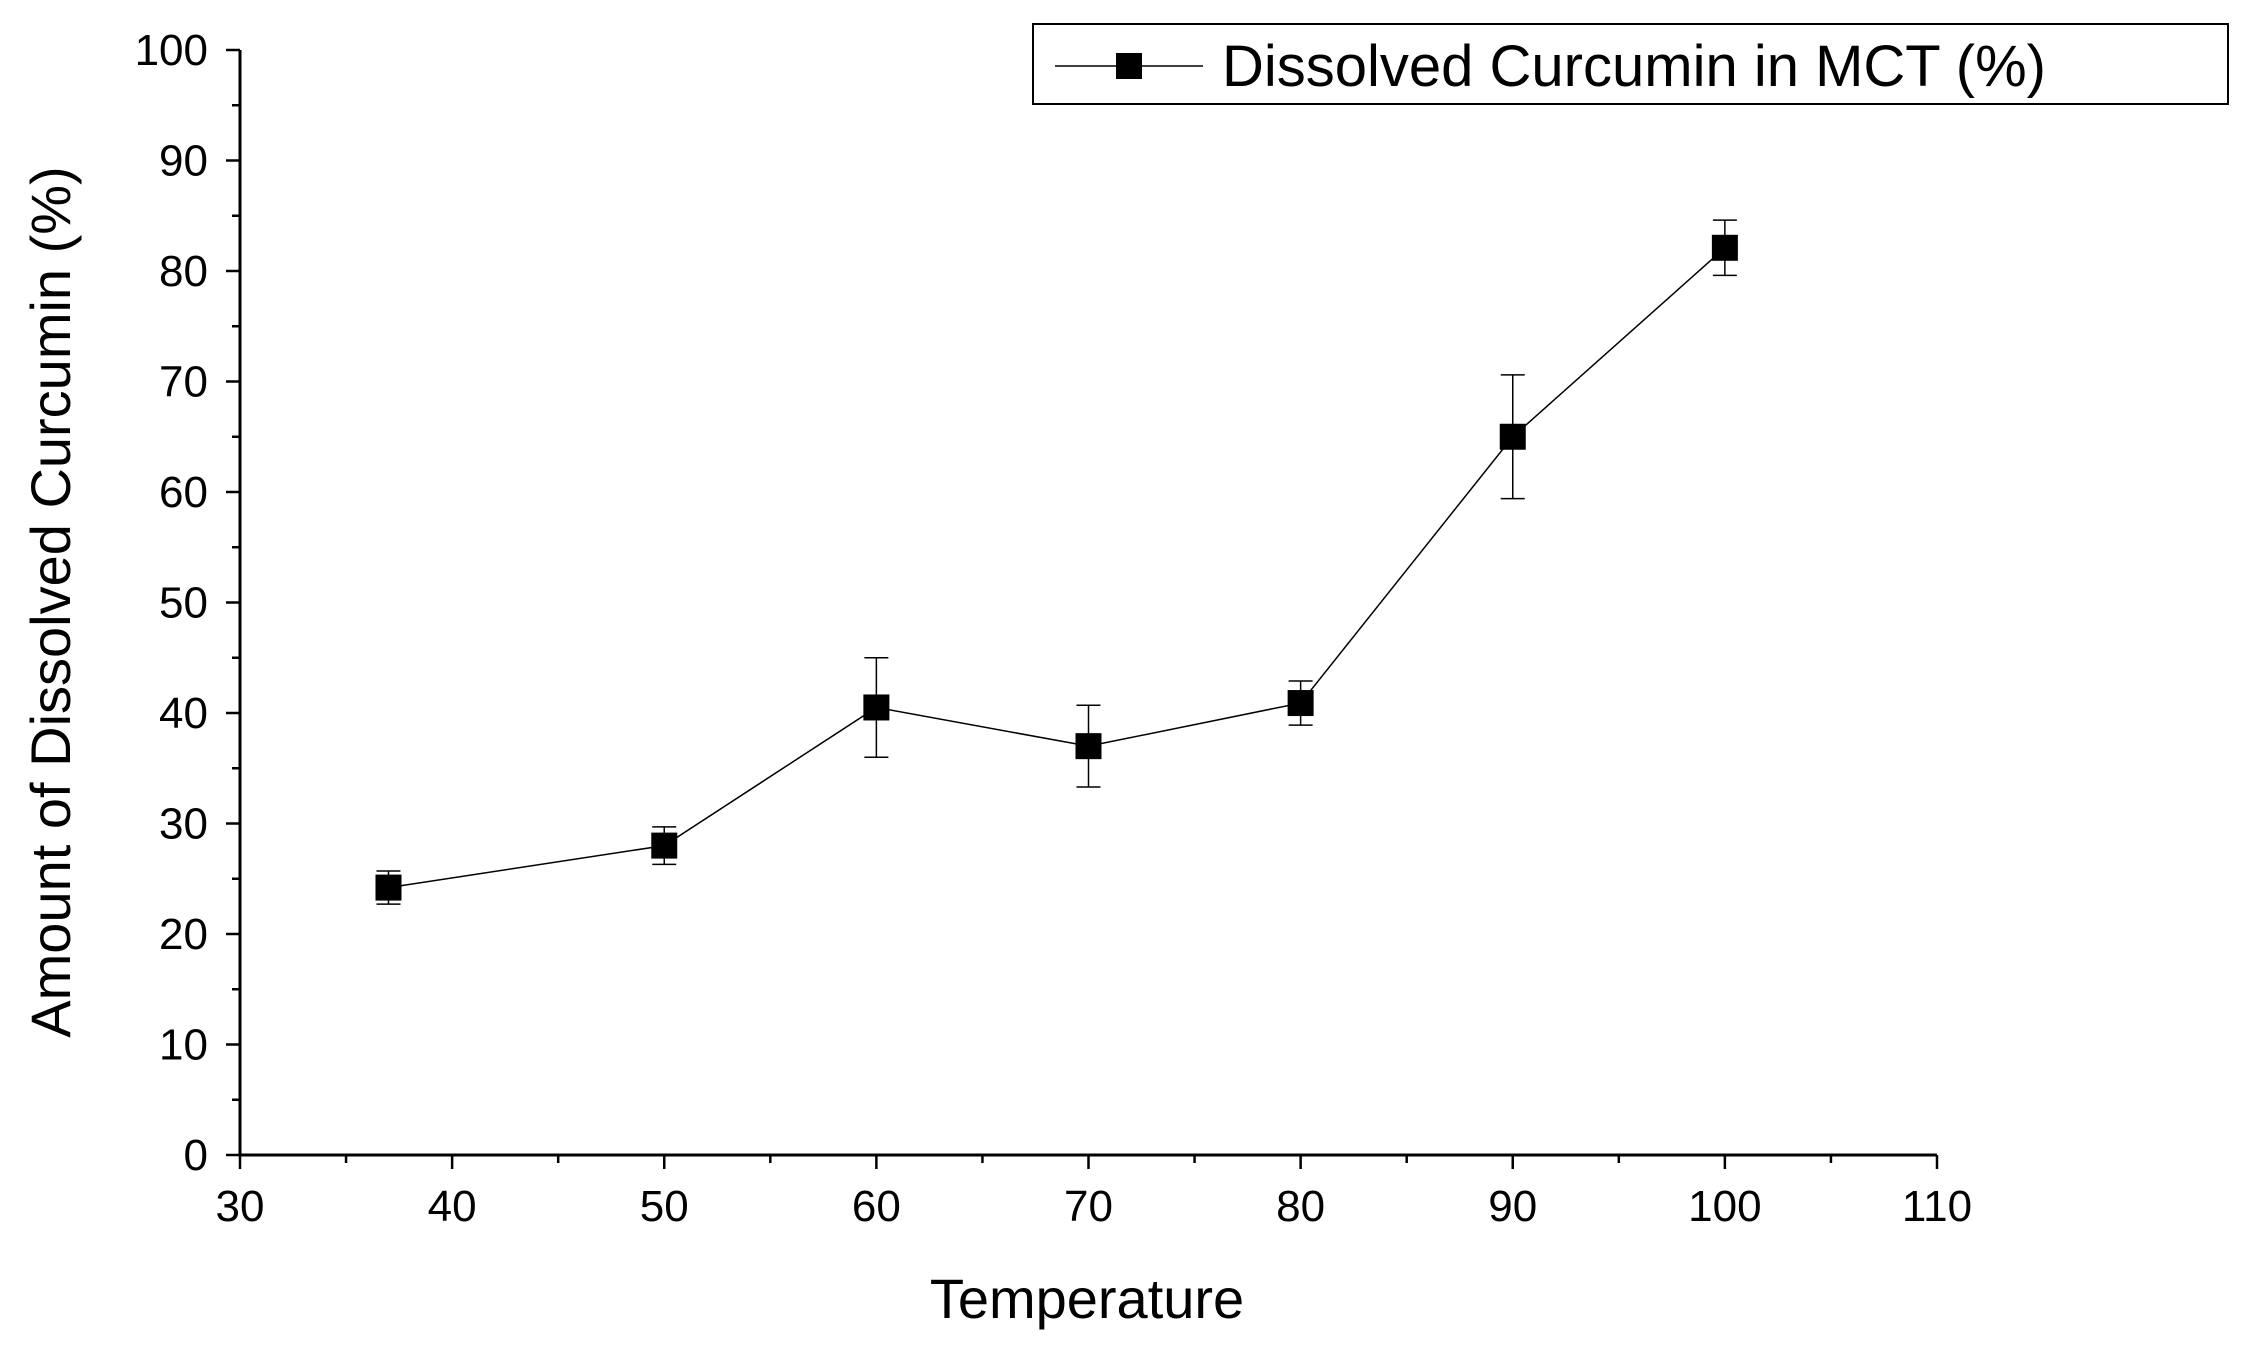  Describe the element at coordinates (196, 1155) in the screenshot. I see `y-tick-label: 0` at that location.